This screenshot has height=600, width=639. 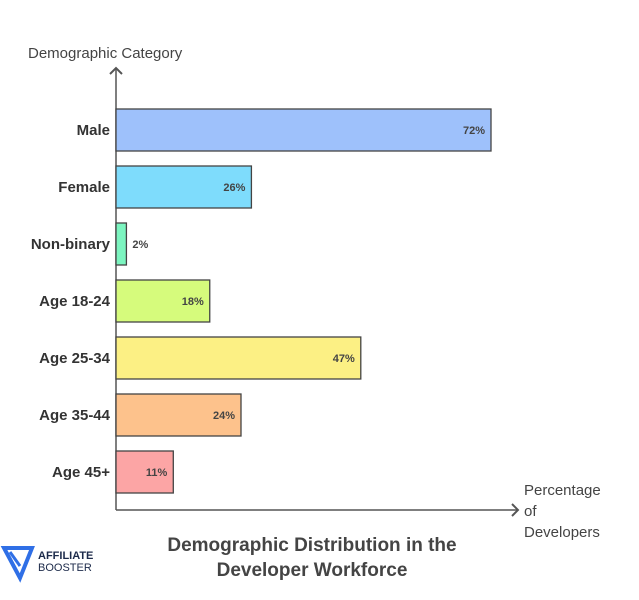 I want to click on category-label: Age 45+, so click(x=81, y=472).